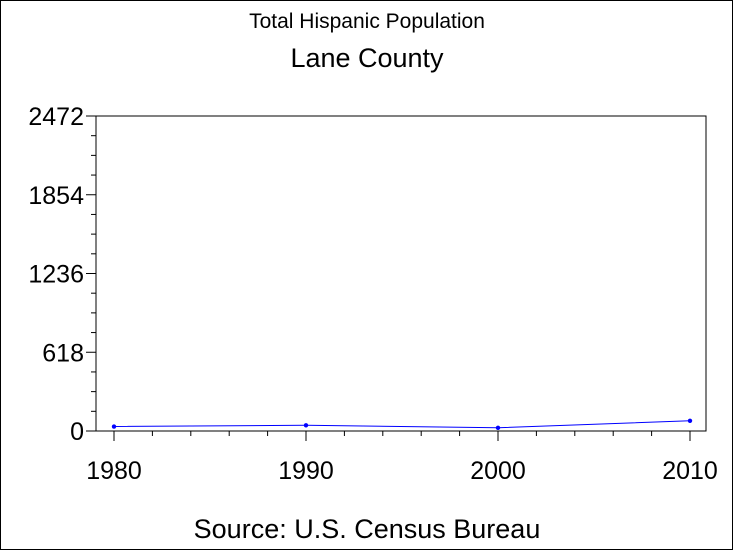 This screenshot has width=733, height=551. I want to click on y-tick-label: 1854, so click(56, 196).